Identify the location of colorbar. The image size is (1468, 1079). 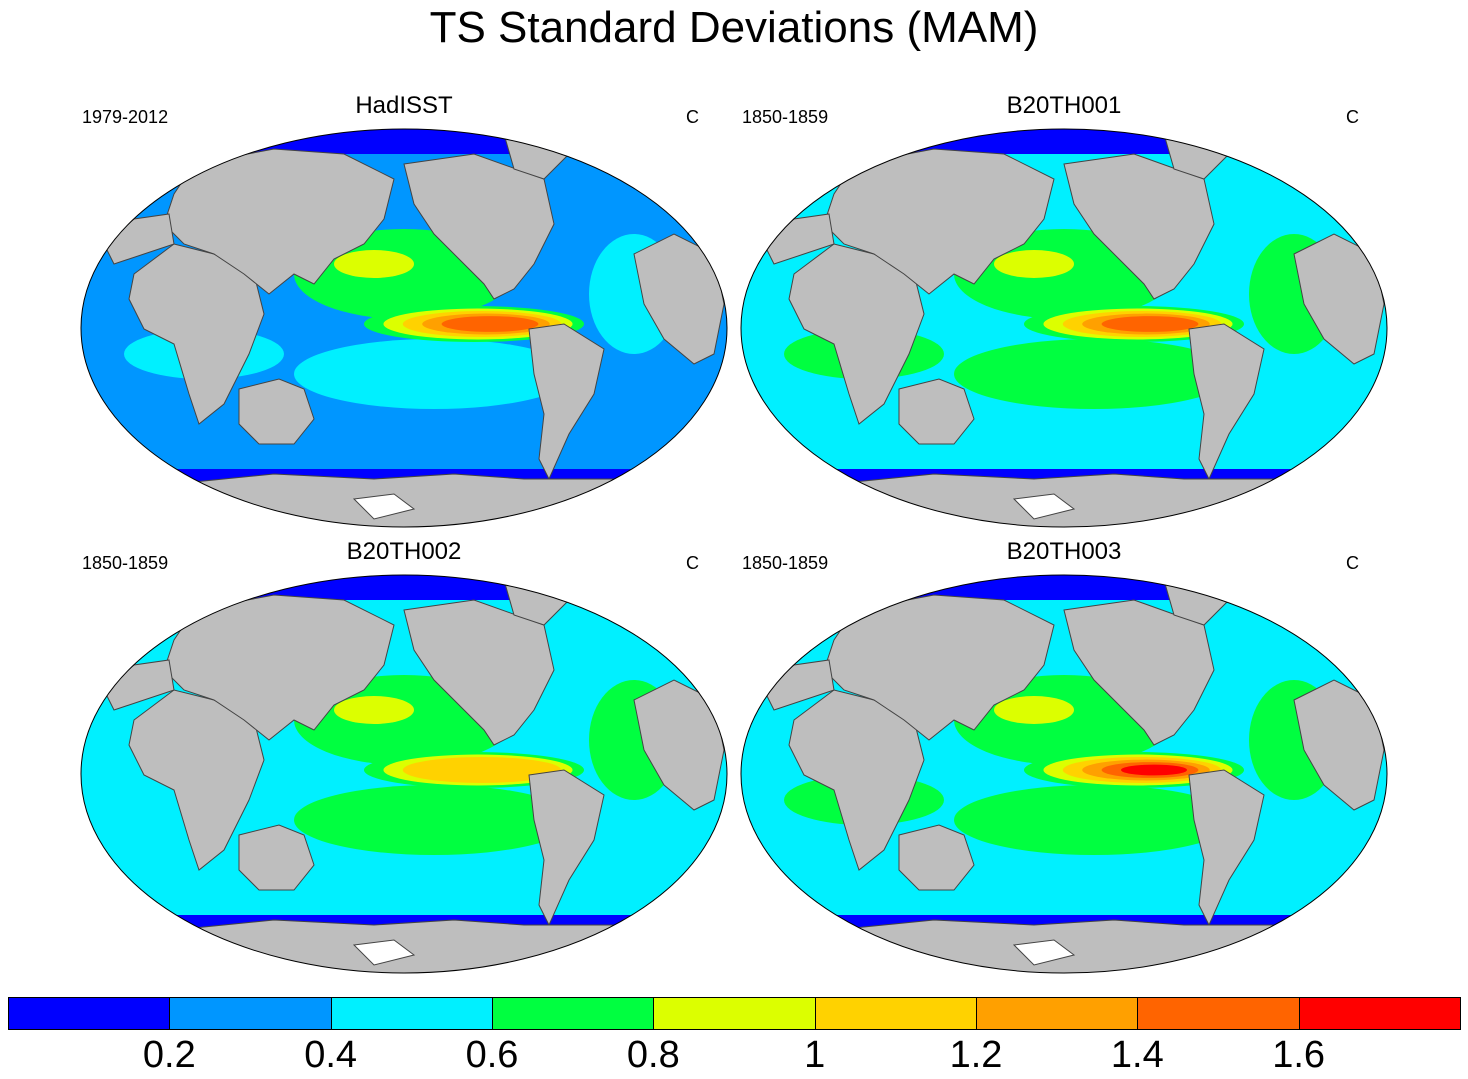
(734, 1013).